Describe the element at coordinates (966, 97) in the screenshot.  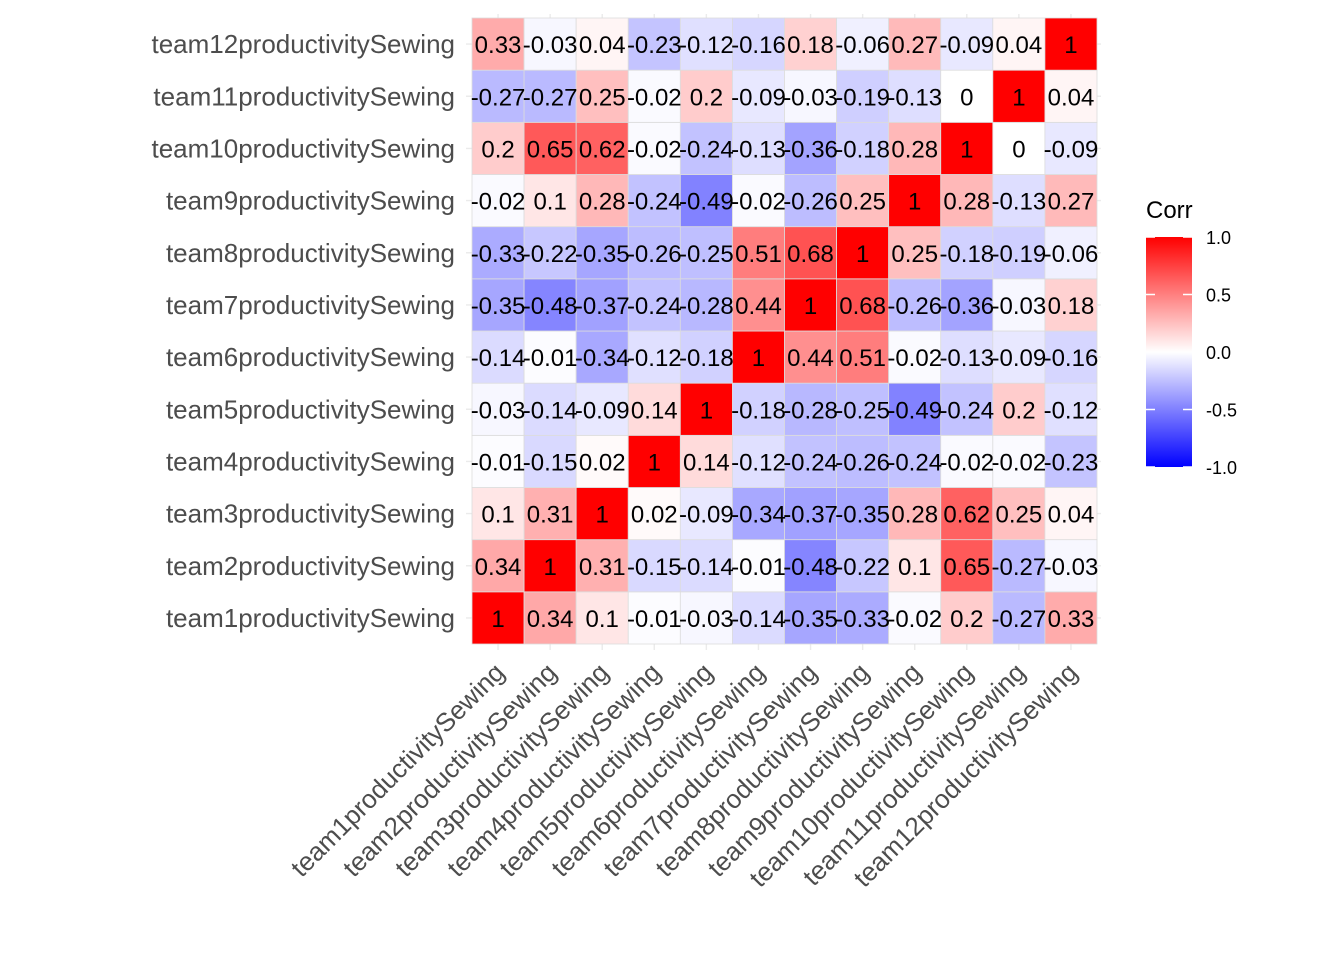
I see `cell-value-label: 0` at that location.